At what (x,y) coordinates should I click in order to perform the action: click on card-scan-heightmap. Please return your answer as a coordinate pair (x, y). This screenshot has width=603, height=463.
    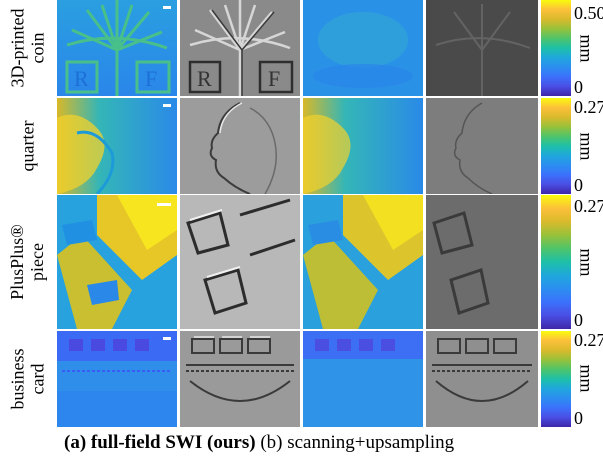
    Looking at the image, I should click on (363, 379).